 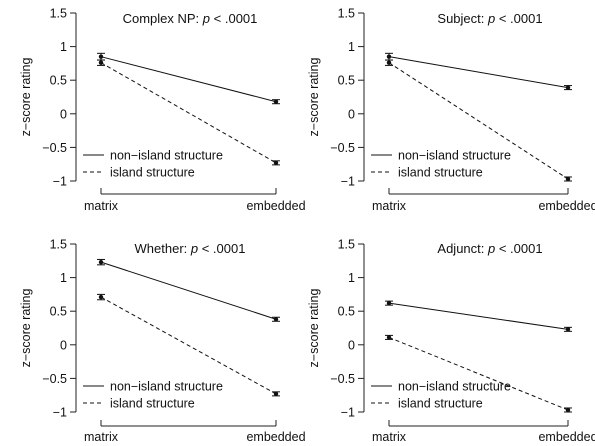 I want to click on panel-title: Whether: p < .0001, so click(x=190, y=248).